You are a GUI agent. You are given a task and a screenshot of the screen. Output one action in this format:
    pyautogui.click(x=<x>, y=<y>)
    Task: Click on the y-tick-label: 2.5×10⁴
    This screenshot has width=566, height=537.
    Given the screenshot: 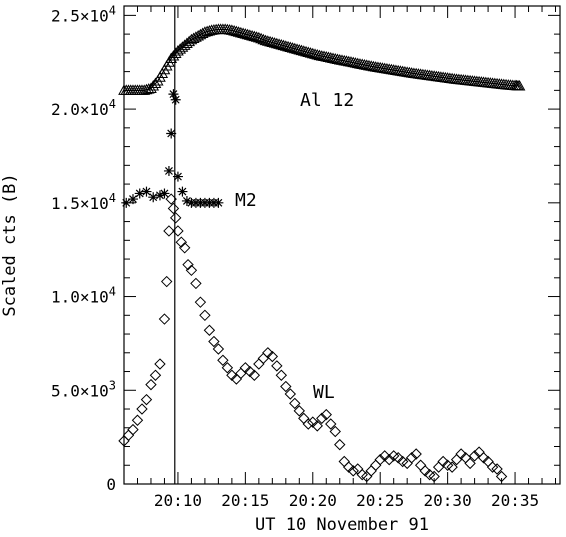 What is the action you would take?
    pyautogui.click(x=83, y=14)
    